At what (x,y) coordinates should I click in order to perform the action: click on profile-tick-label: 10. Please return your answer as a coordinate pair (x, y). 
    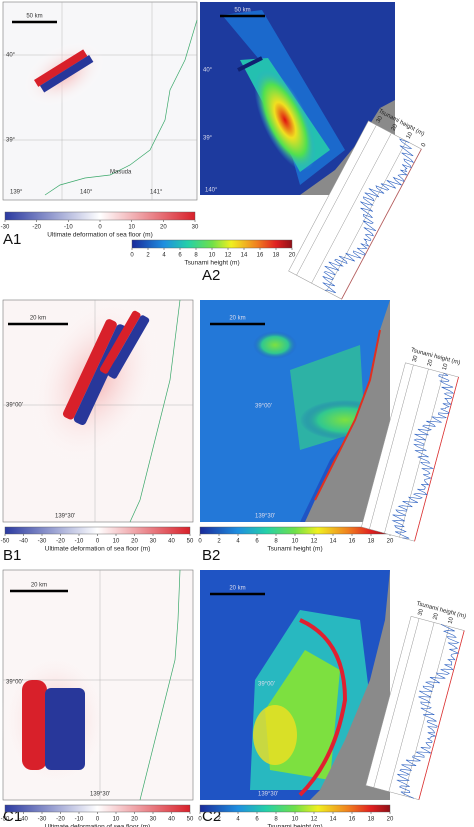
    Looking at the image, I should click on (446, 366).